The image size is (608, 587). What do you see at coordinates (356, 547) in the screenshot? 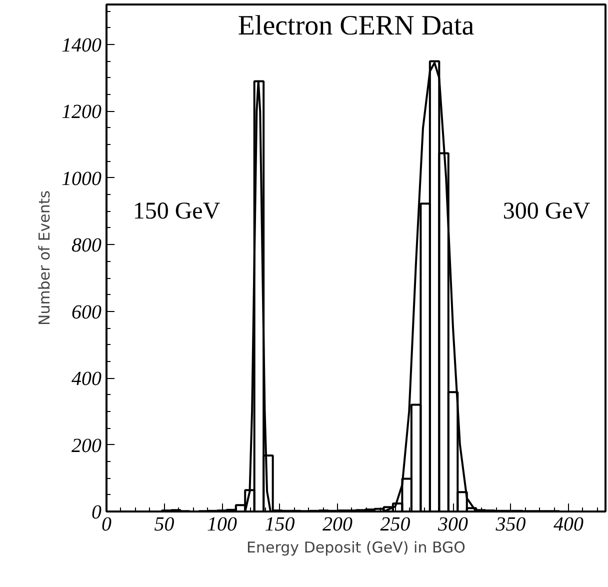
I see `x-axis-title: Energy Deposit (GeV) in BGO` at bounding box center [356, 547].